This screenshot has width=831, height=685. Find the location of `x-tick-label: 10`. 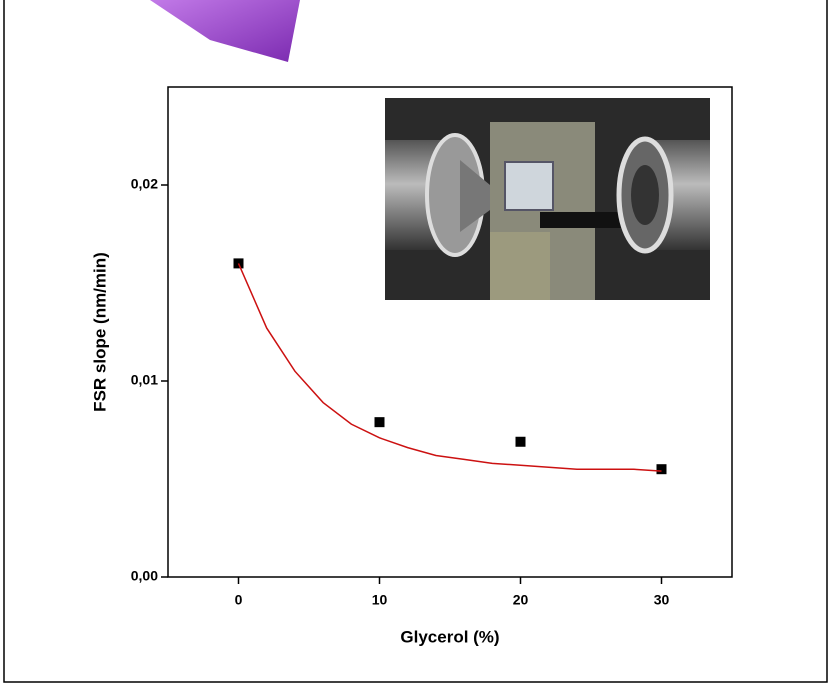

x-tick-label: 10 is located at coordinates (380, 600).